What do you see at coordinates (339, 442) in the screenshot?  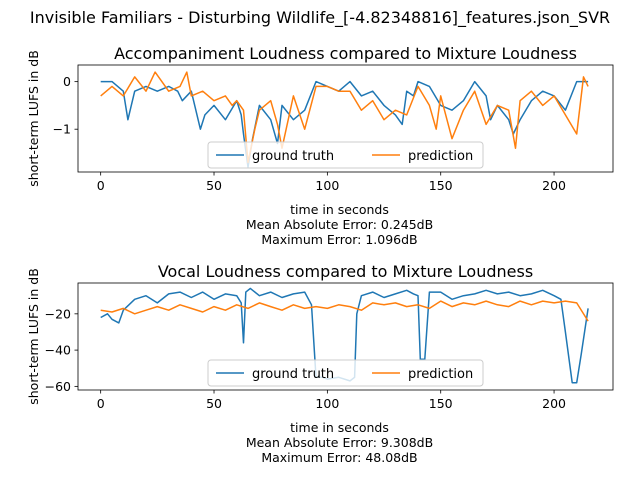 I see `chart2-annotation: Mean Absolute Error: 9.308dB` at bounding box center [339, 442].